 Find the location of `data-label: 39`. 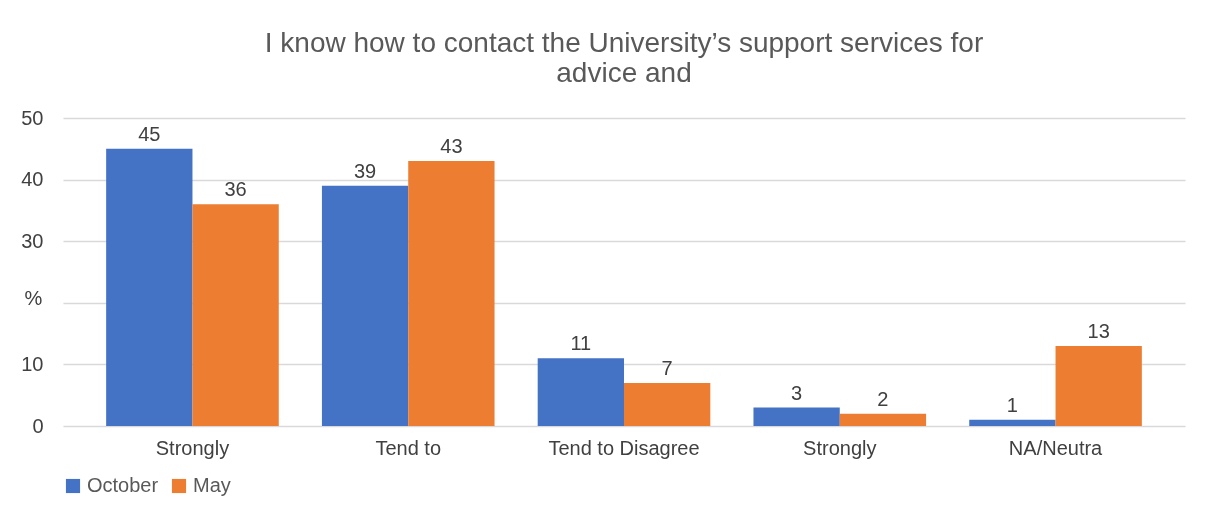

data-label: 39 is located at coordinates (365, 170).